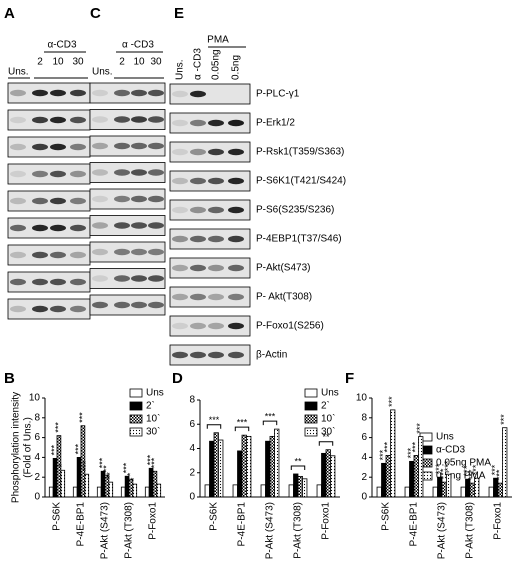 The image size is (520, 574). What do you see at coordinates (138, 45) in the screenshot?
I see `stim-label: α -CD3` at bounding box center [138, 45].